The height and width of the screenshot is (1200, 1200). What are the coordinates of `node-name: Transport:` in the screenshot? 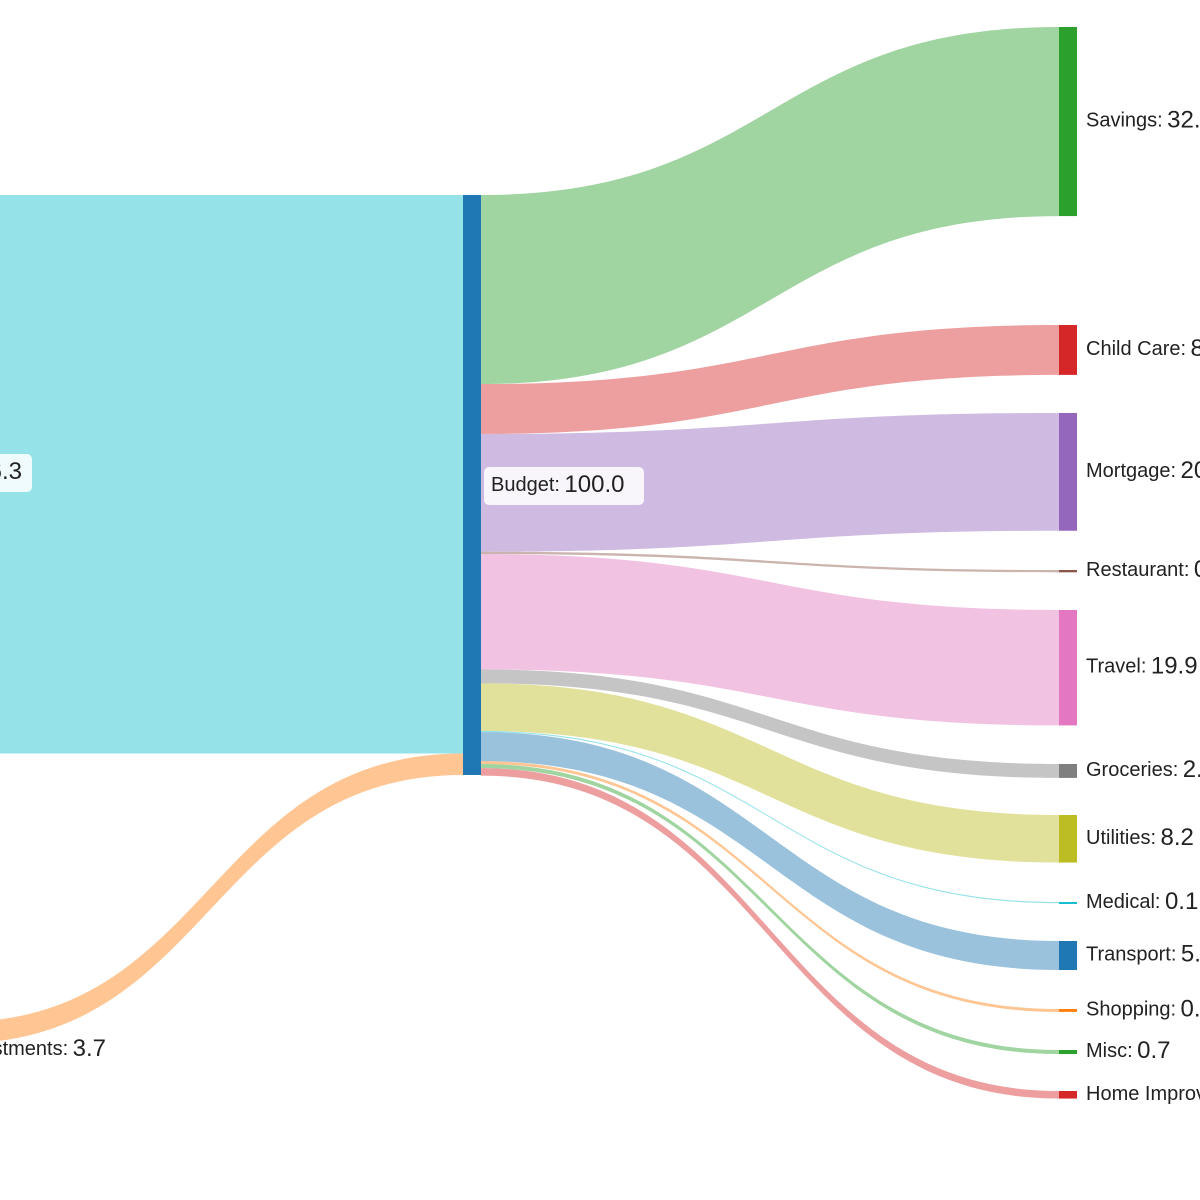 It's located at (1131, 955).